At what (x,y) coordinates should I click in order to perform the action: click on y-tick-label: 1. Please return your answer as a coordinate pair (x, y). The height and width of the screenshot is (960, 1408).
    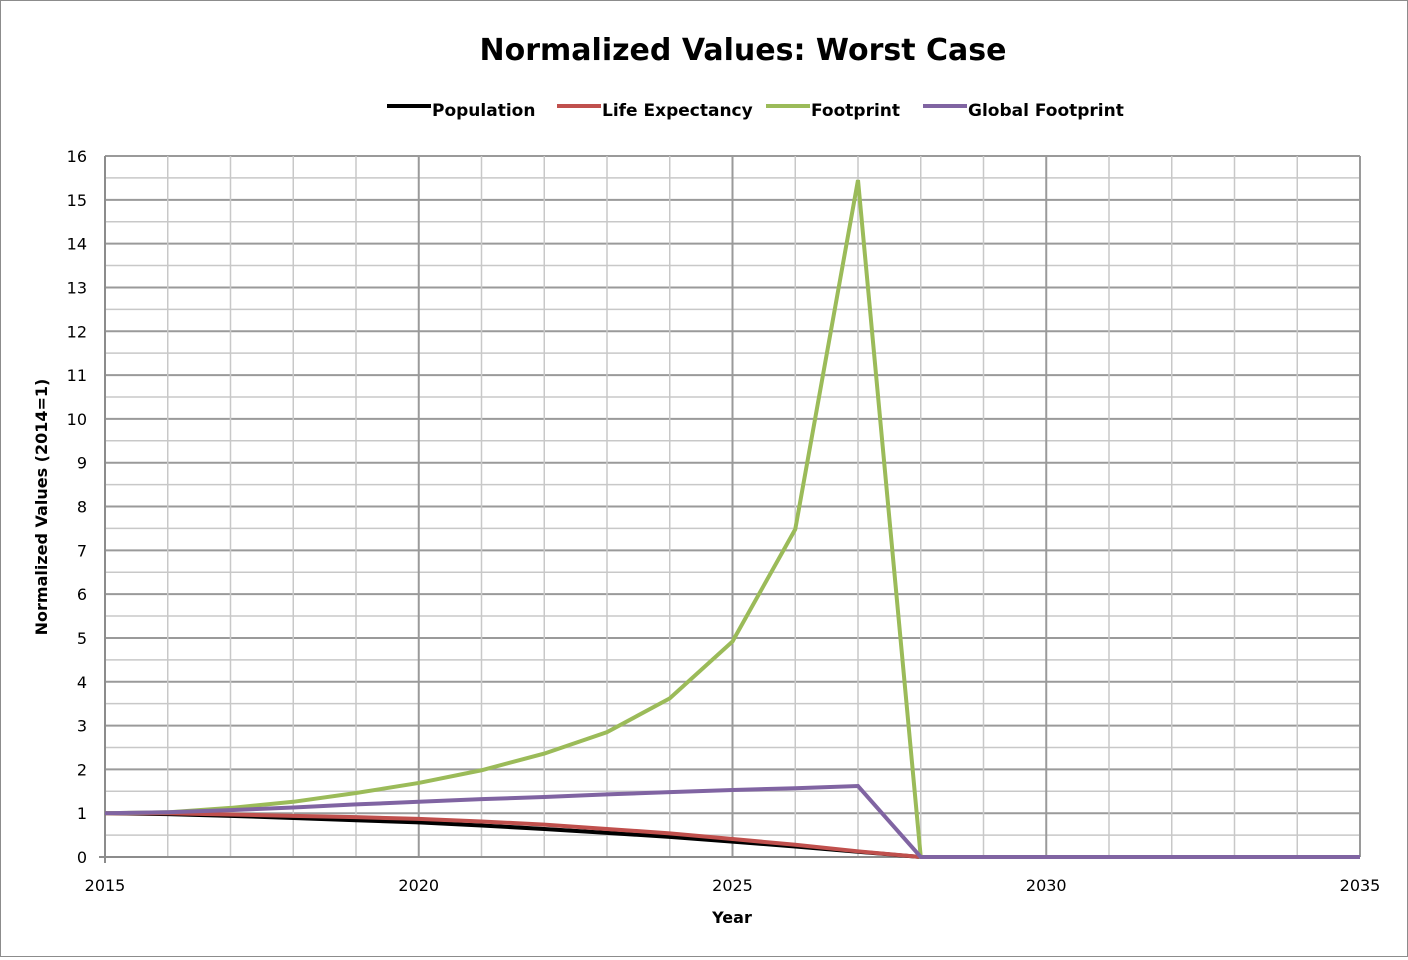
    Looking at the image, I should click on (82, 813).